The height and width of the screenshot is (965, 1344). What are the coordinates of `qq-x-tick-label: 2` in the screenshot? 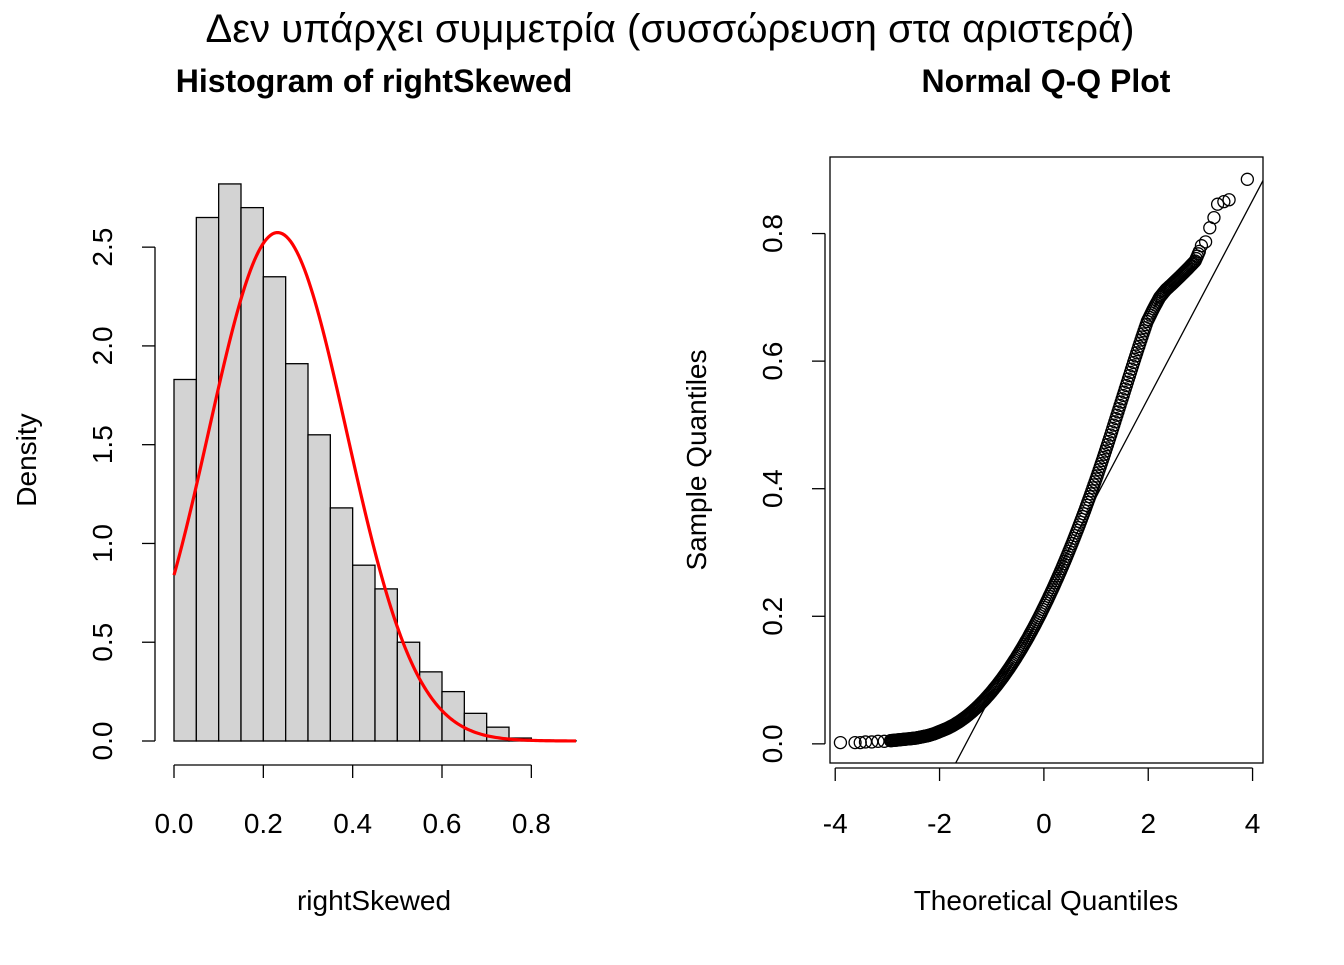 It's located at (1148, 823).